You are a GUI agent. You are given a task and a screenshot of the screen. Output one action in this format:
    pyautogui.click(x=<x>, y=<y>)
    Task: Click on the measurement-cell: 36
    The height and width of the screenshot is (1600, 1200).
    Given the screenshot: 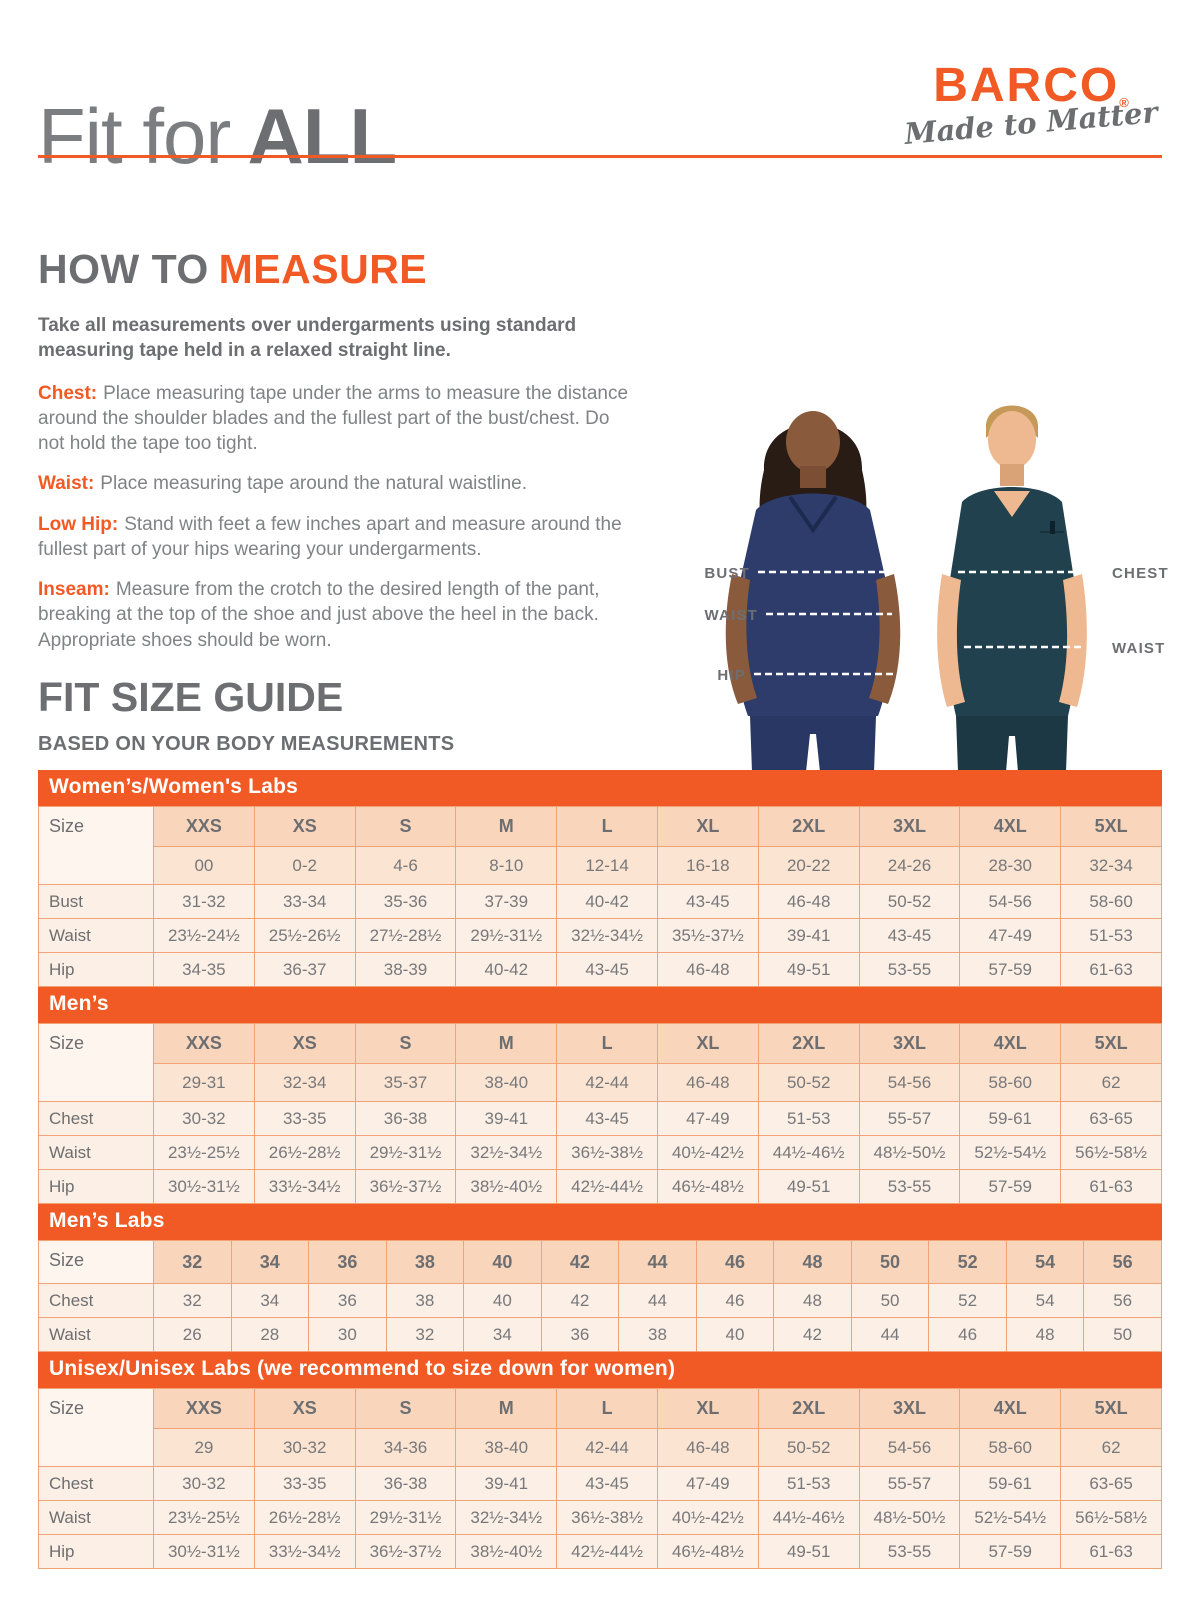 What is the action you would take?
    pyautogui.click(x=580, y=1334)
    